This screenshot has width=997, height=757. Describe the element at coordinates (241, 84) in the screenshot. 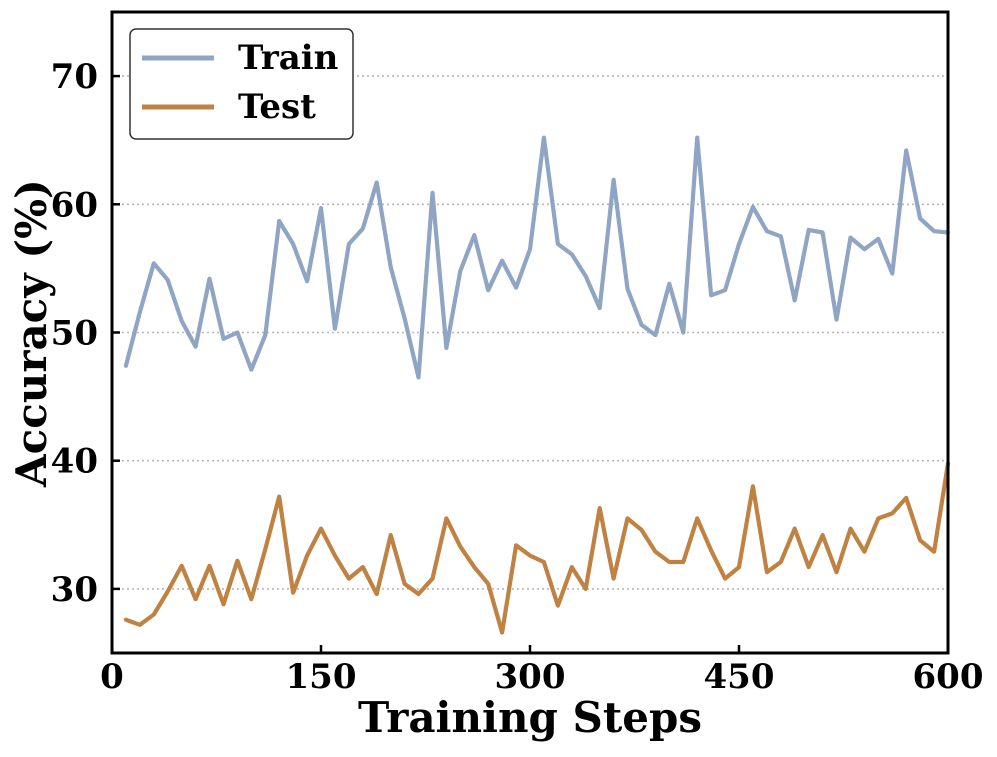

I see `legend: Train Test` at that location.